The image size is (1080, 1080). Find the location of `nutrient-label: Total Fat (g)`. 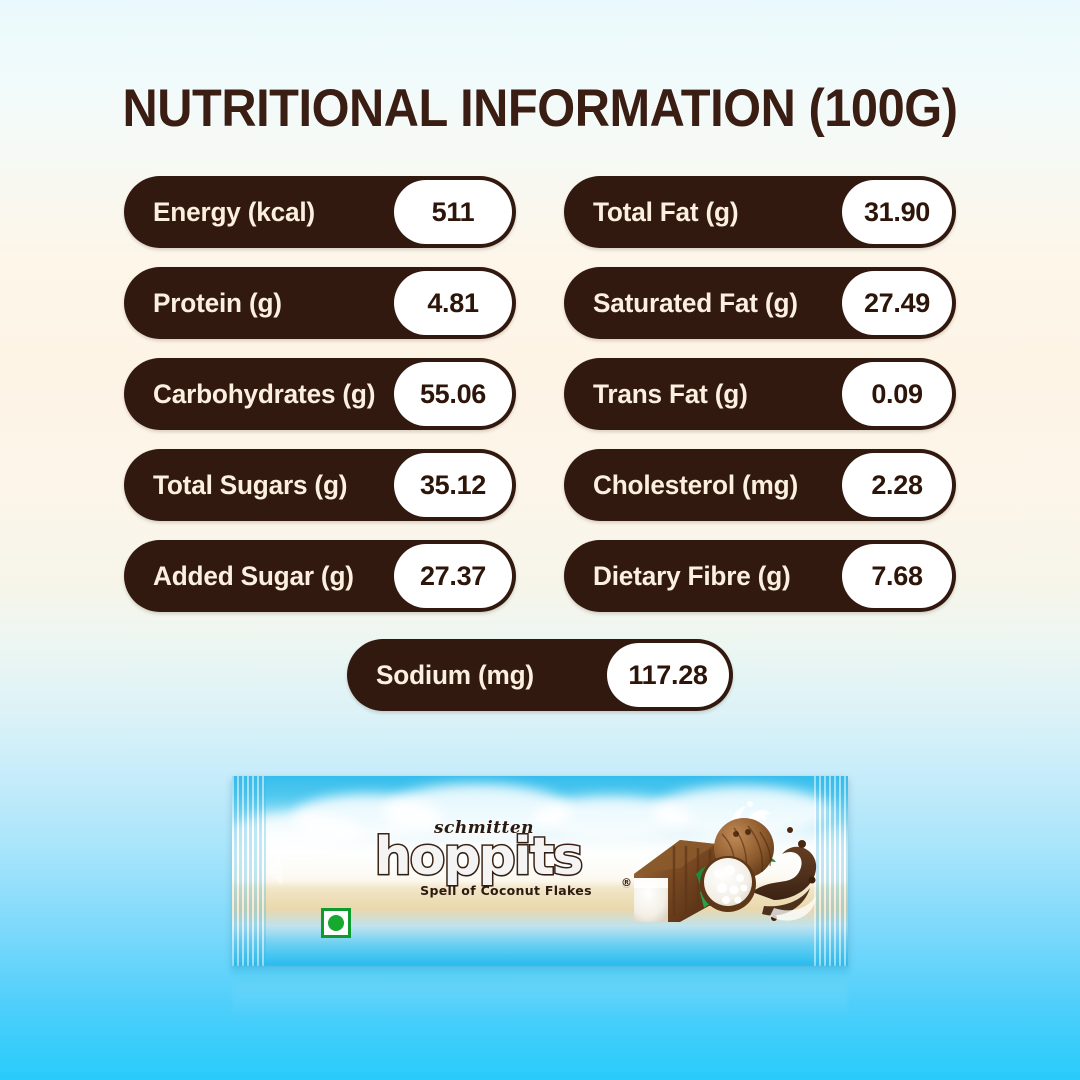

nutrient-label: Total Fat (g) is located at coordinates (666, 211).